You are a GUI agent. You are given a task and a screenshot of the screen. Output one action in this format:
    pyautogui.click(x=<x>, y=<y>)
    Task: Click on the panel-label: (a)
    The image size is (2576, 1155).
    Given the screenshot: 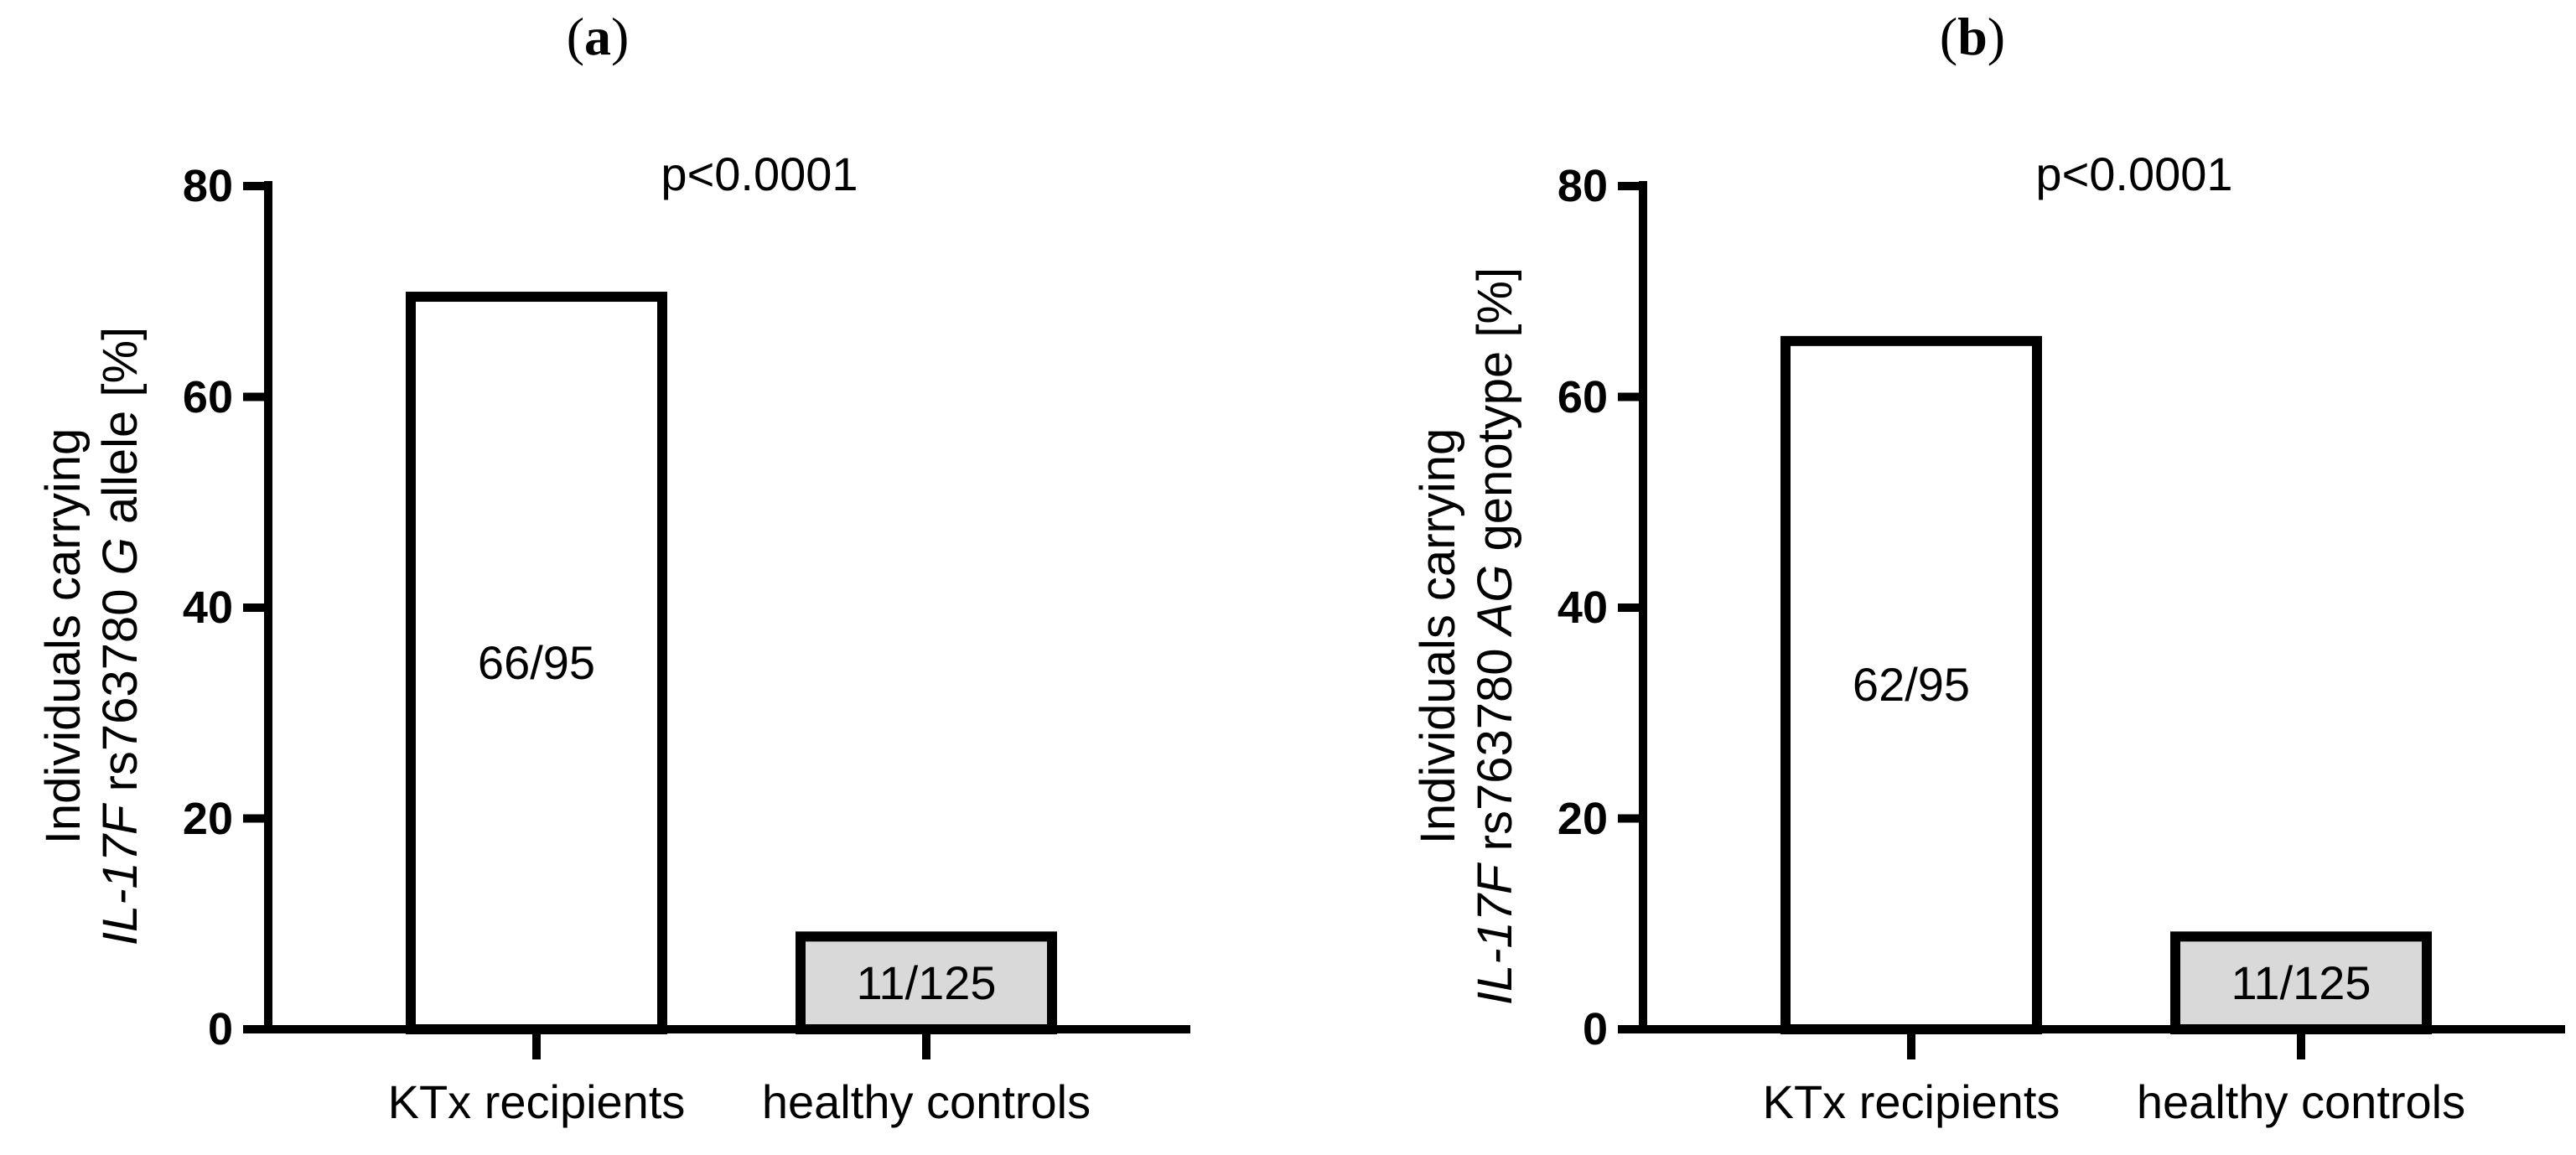 What is the action you would take?
    pyautogui.click(x=598, y=36)
    